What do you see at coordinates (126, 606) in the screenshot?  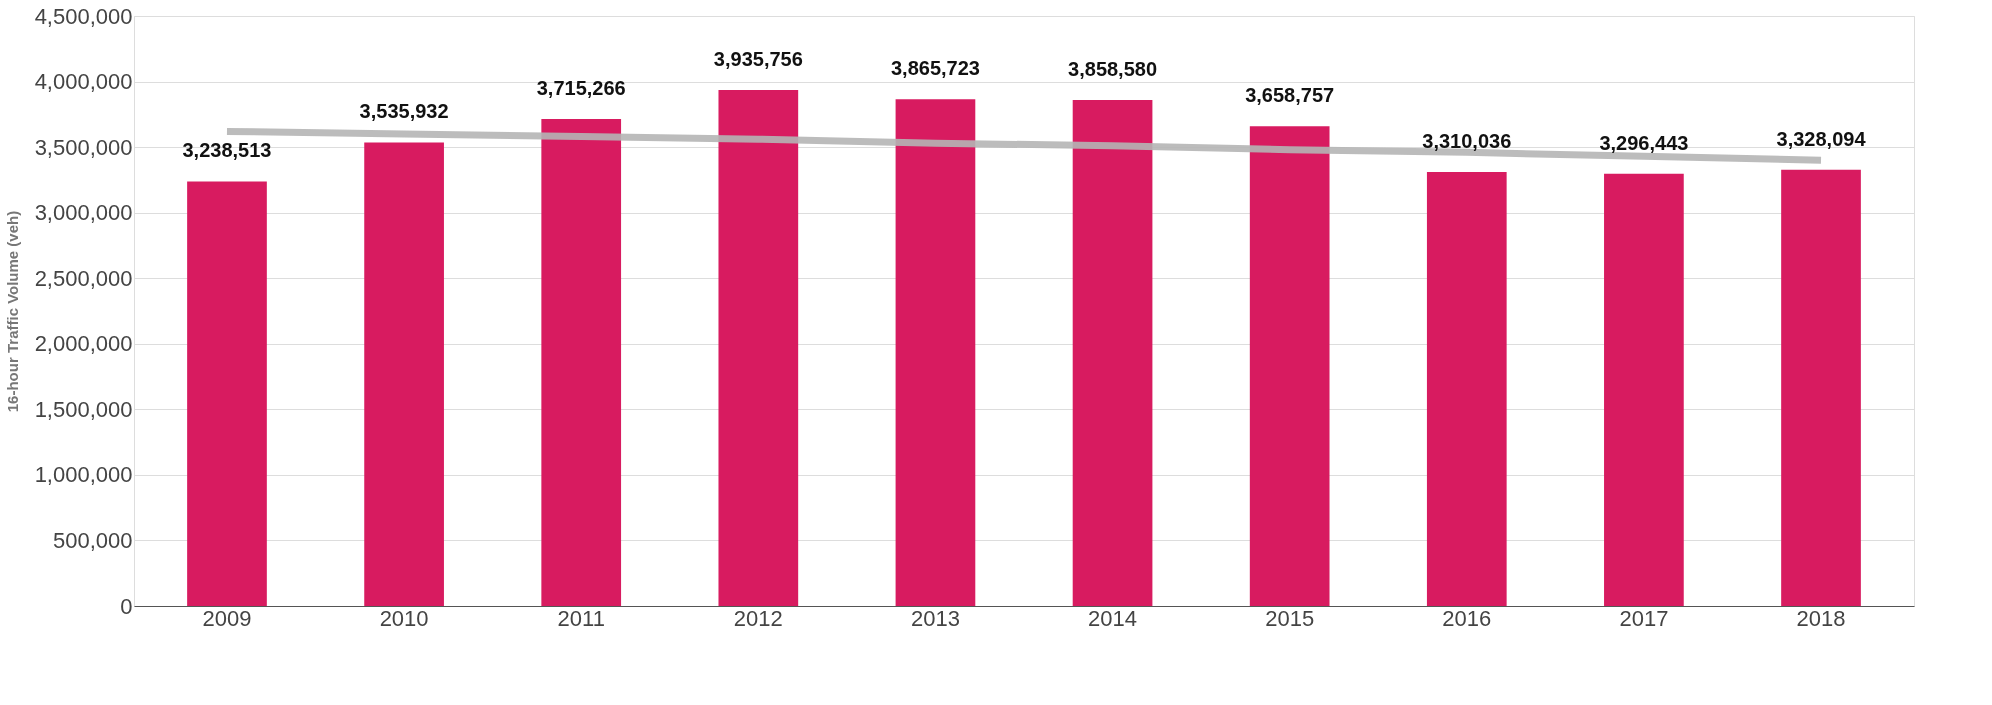 I see `y-tick-label: 0` at bounding box center [126, 606].